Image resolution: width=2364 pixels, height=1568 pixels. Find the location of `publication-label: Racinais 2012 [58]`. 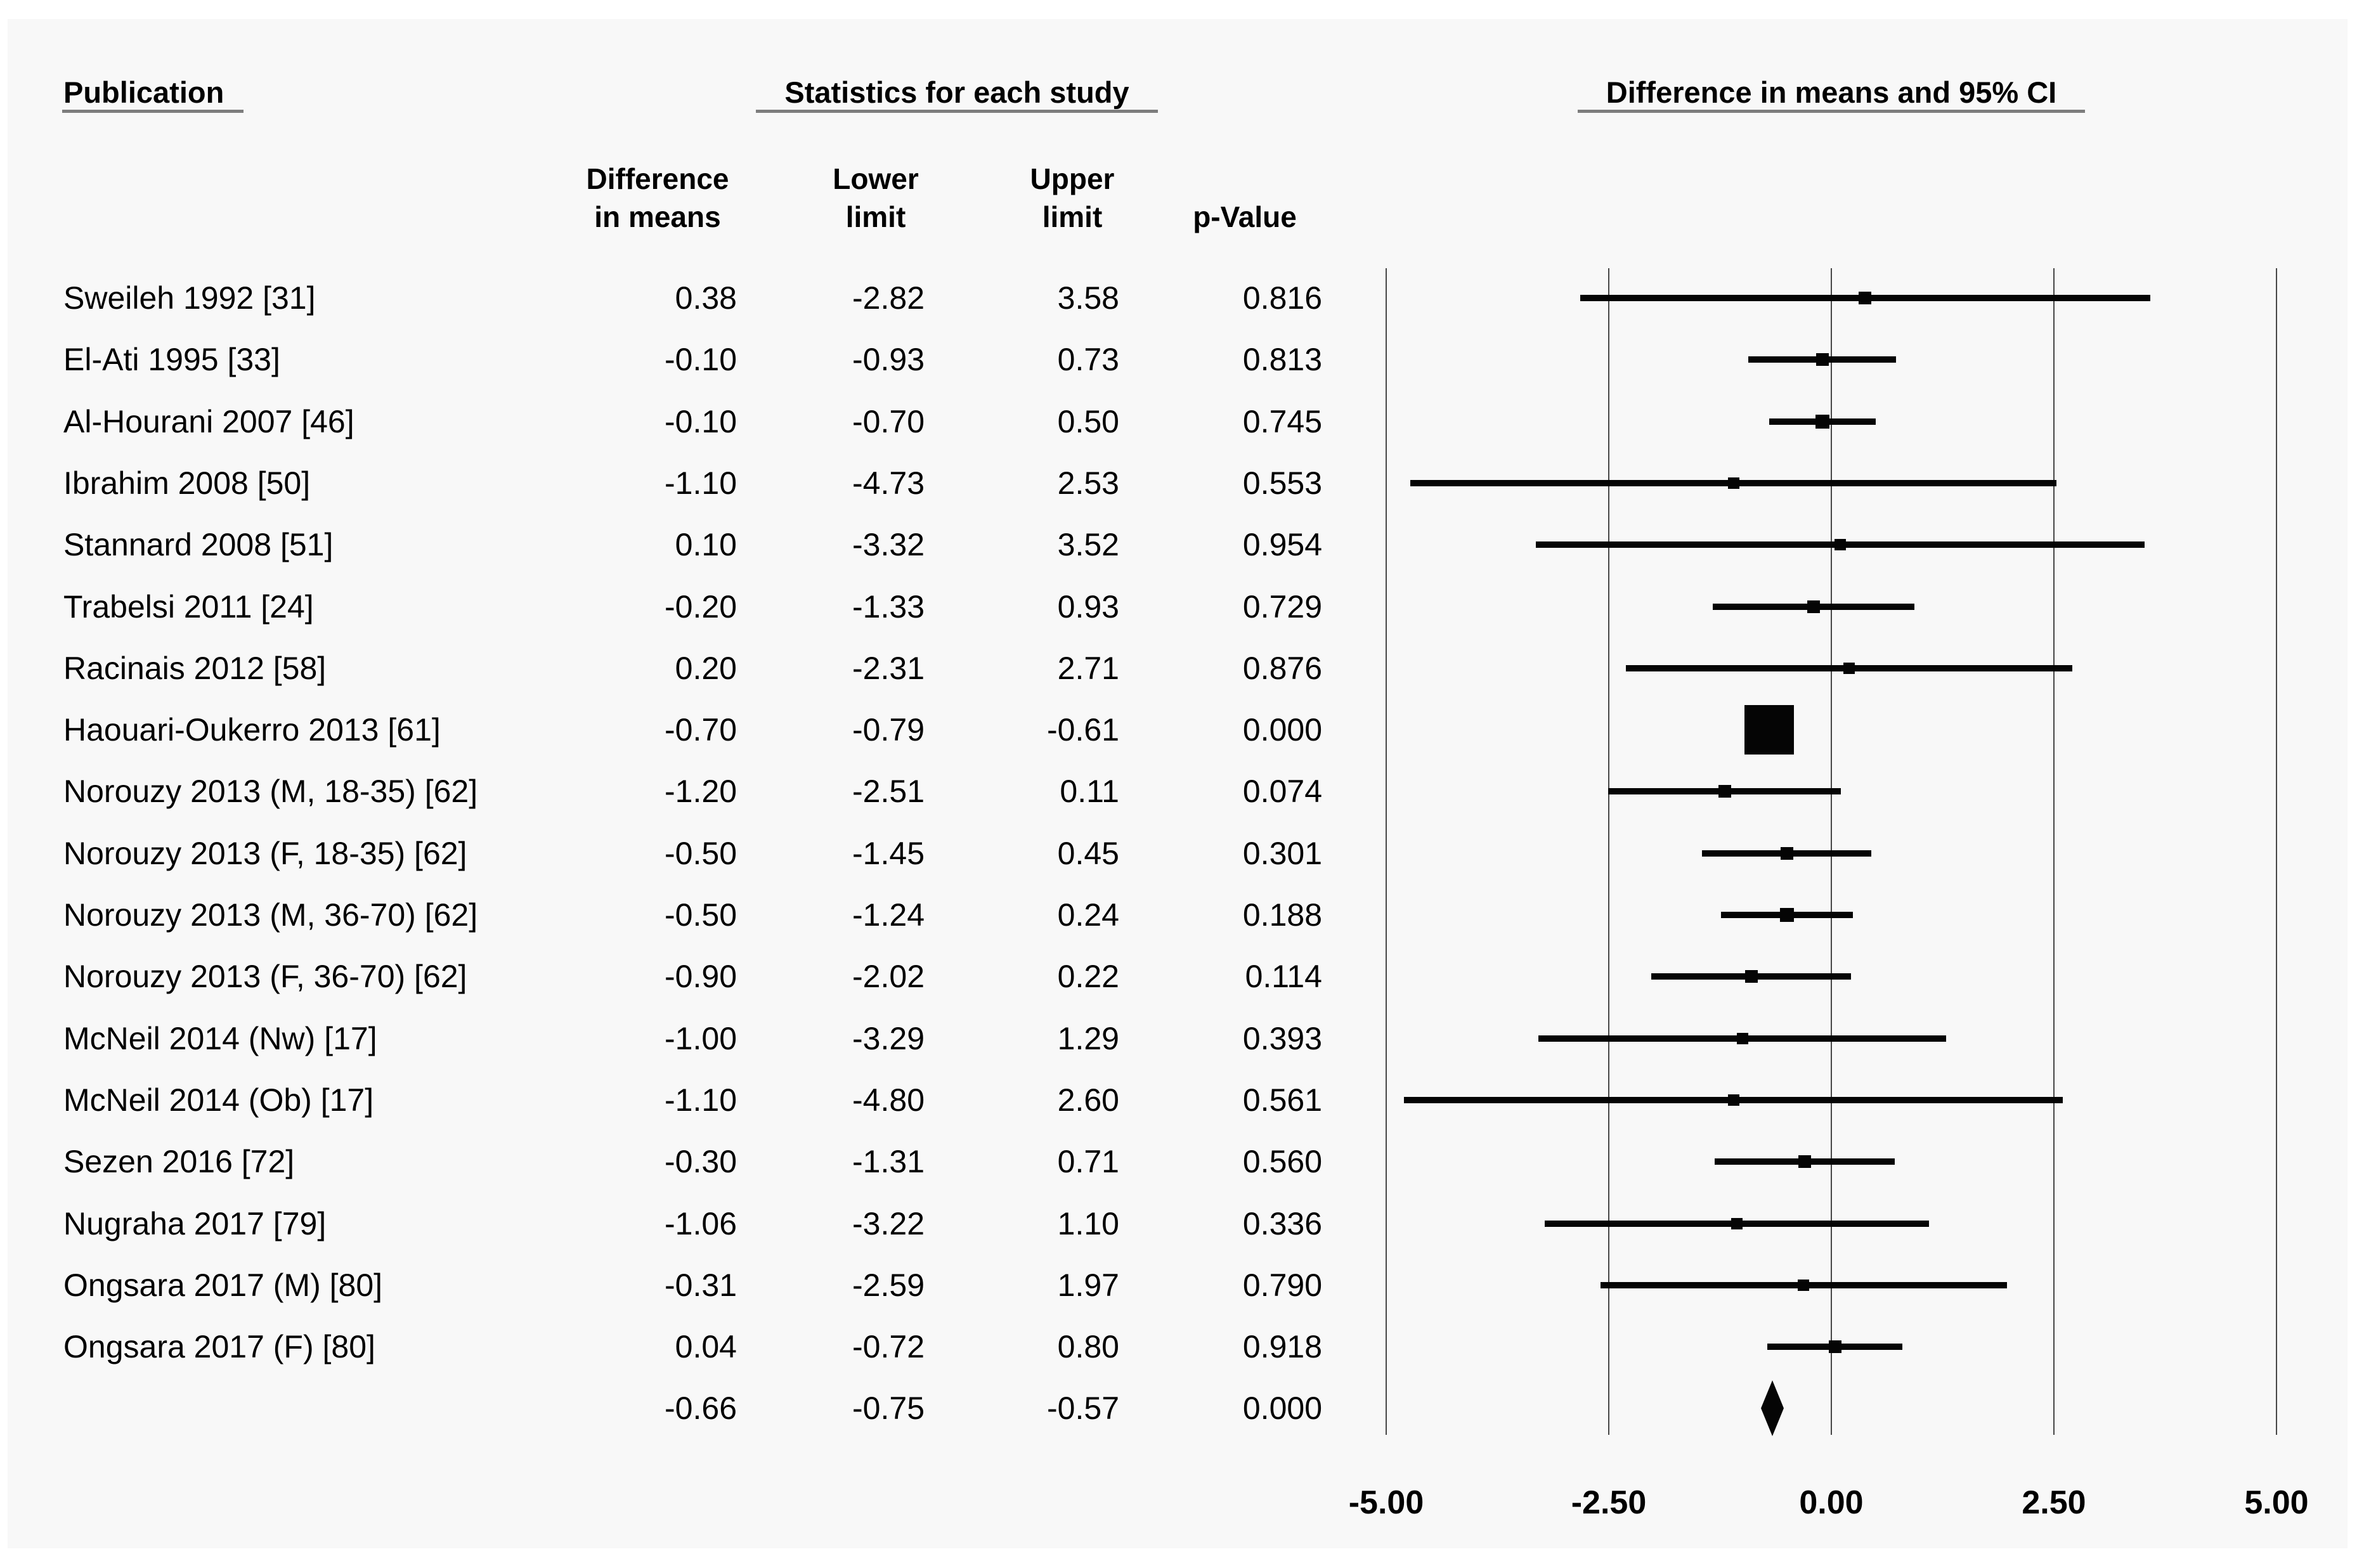

publication-label: Racinais 2012 [58] is located at coordinates (195, 668).